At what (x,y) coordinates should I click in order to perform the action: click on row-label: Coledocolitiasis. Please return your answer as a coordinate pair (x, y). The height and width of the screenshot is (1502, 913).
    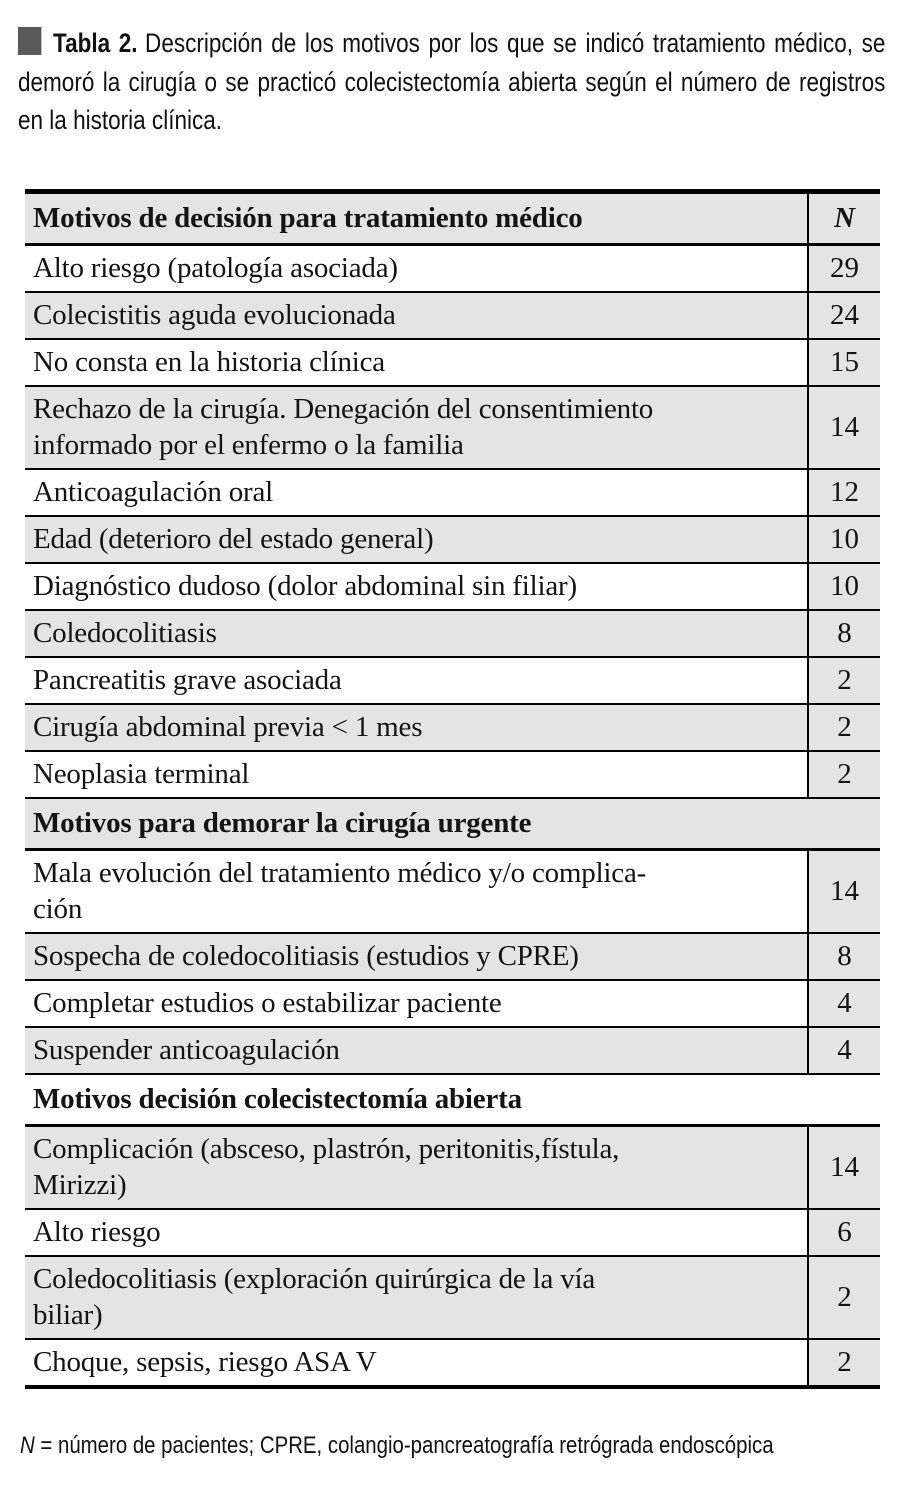
    Looking at the image, I should click on (125, 633).